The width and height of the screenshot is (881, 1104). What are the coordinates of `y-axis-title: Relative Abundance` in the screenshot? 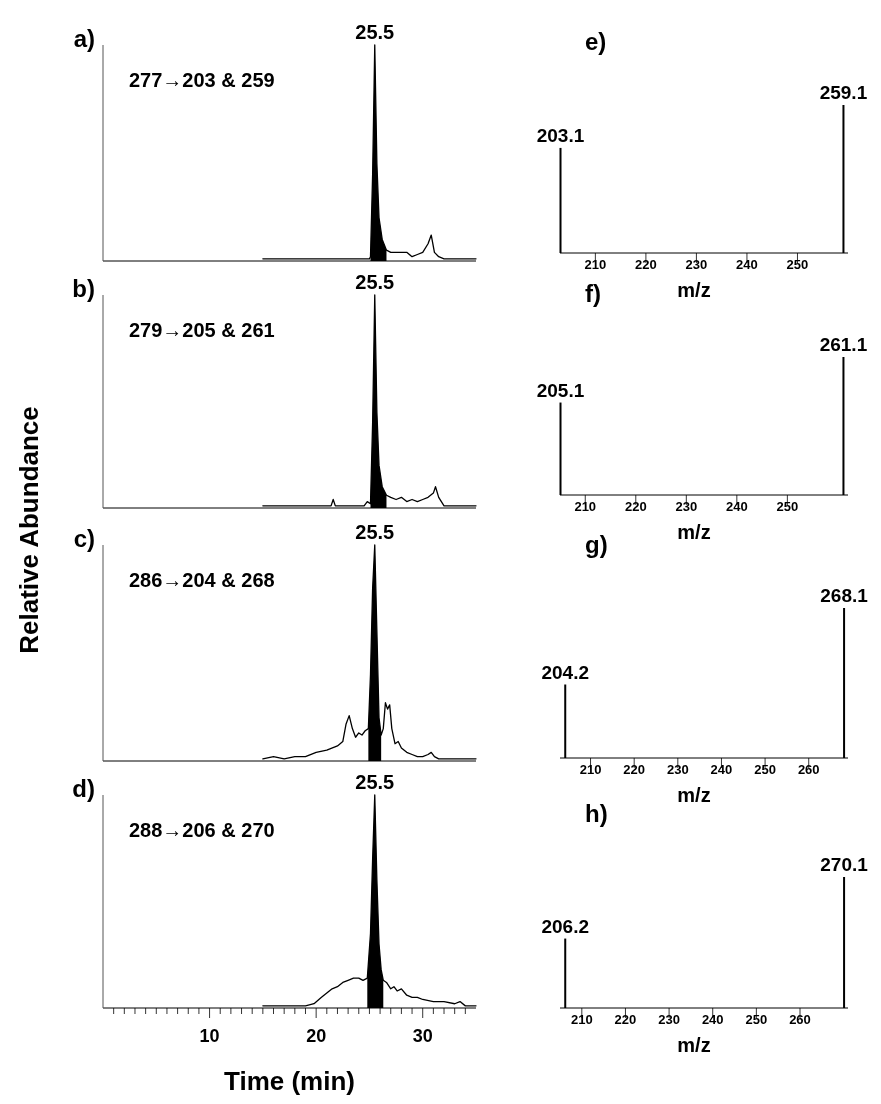 It's located at (29, 530).